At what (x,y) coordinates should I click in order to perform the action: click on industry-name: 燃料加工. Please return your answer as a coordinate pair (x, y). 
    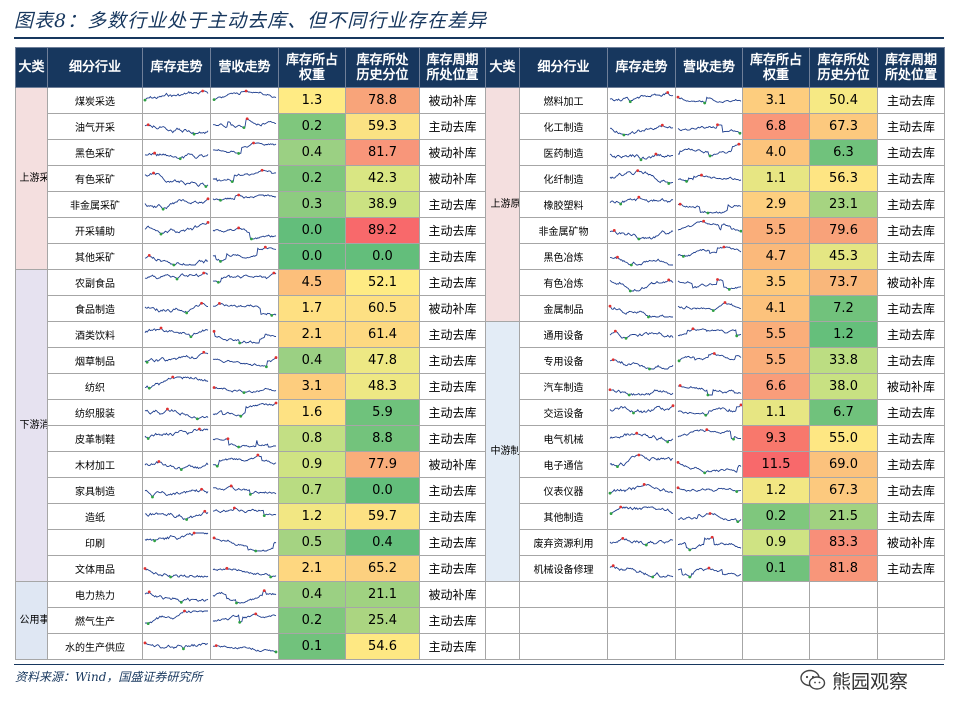
    Looking at the image, I should click on (563, 100).